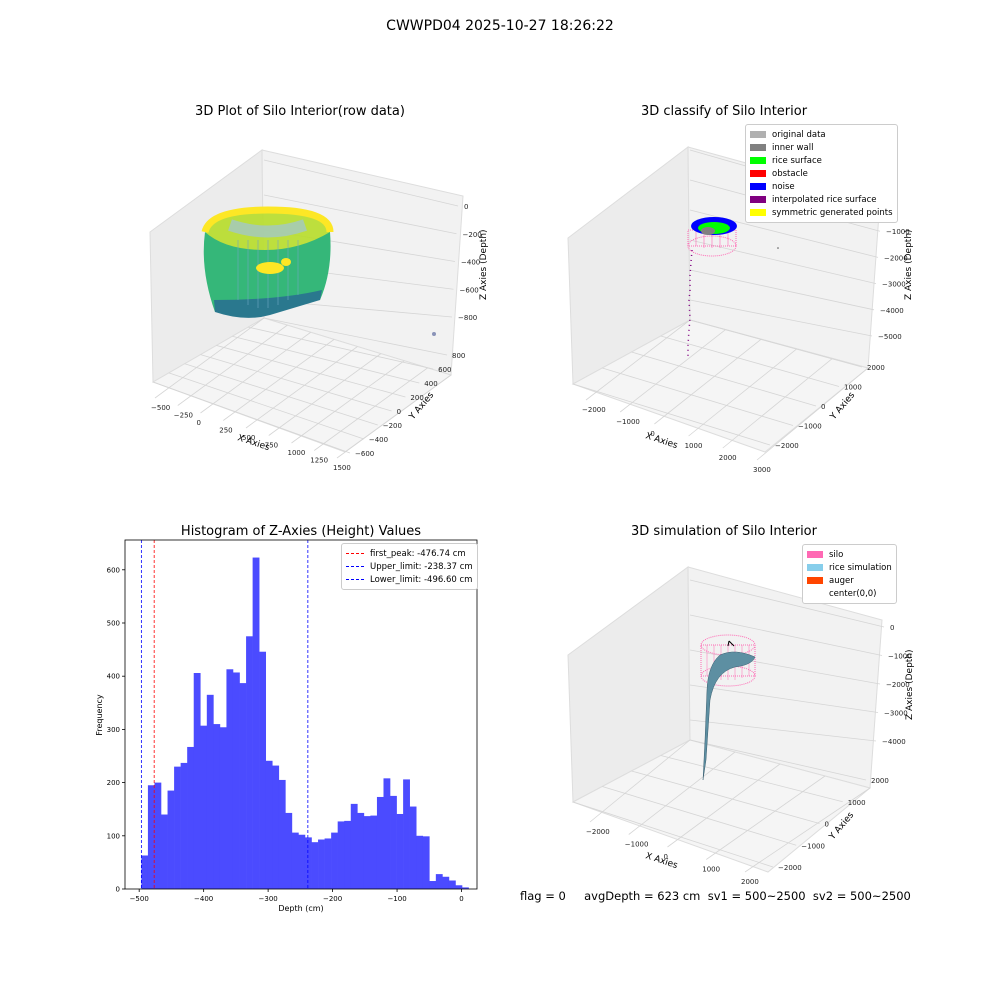 Image resolution: width=1000 pixels, height=1000 pixels. I want to click on legend-label: obstacle, so click(790, 173).